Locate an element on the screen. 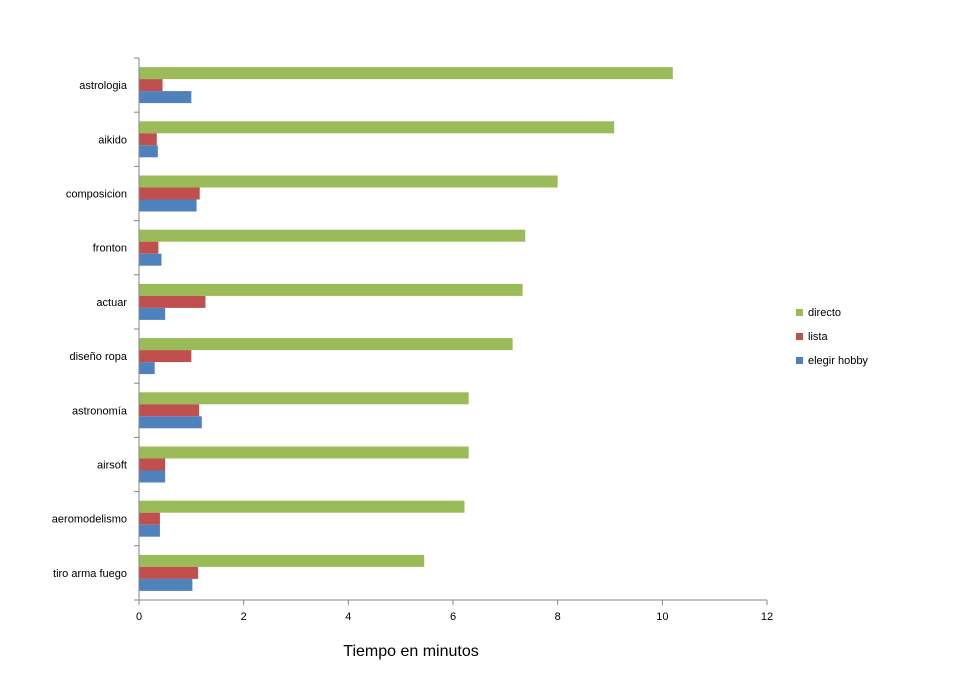 This screenshot has width=960, height=675. x-tick-label: 10 is located at coordinates (662, 617).